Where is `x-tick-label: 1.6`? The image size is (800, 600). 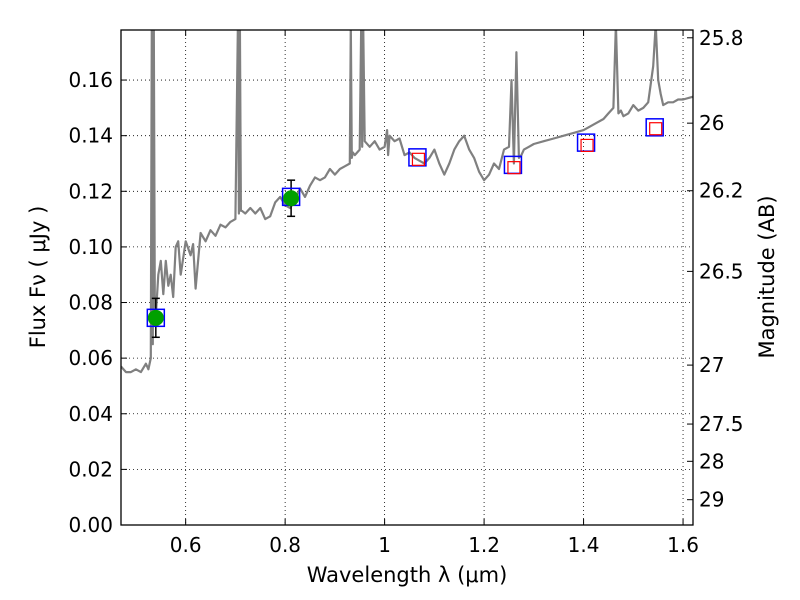 x-tick-label: 1.6 is located at coordinates (683, 545).